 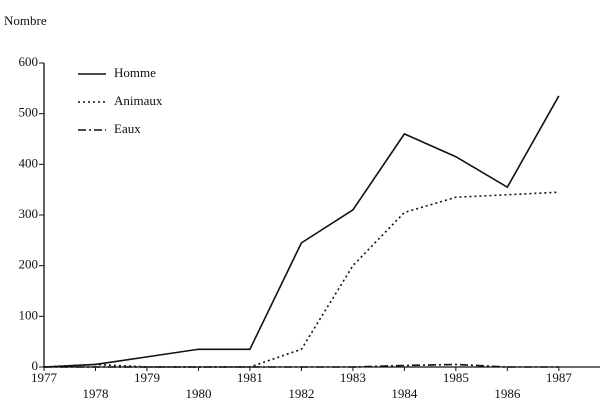 I want to click on x-tick-label: 1981, so click(x=250, y=377).